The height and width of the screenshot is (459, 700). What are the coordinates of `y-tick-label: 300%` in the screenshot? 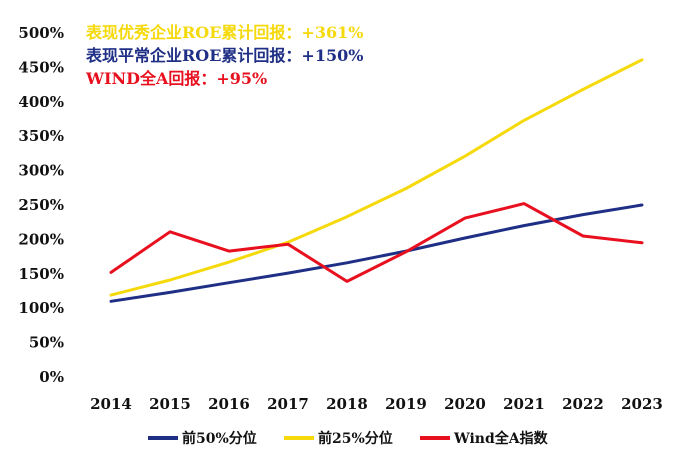 It's located at (41, 171).